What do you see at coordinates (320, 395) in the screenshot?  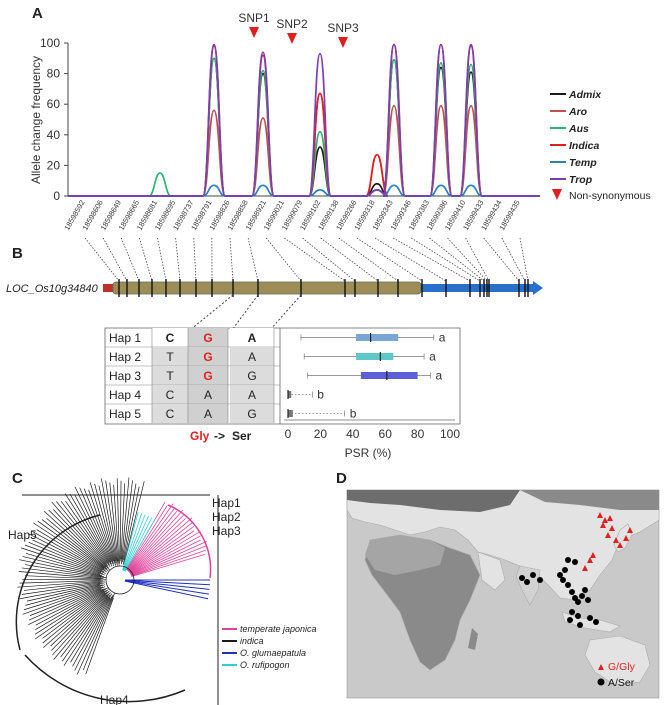 I see `psr-group-letter: b` at bounding box center [320, 395].